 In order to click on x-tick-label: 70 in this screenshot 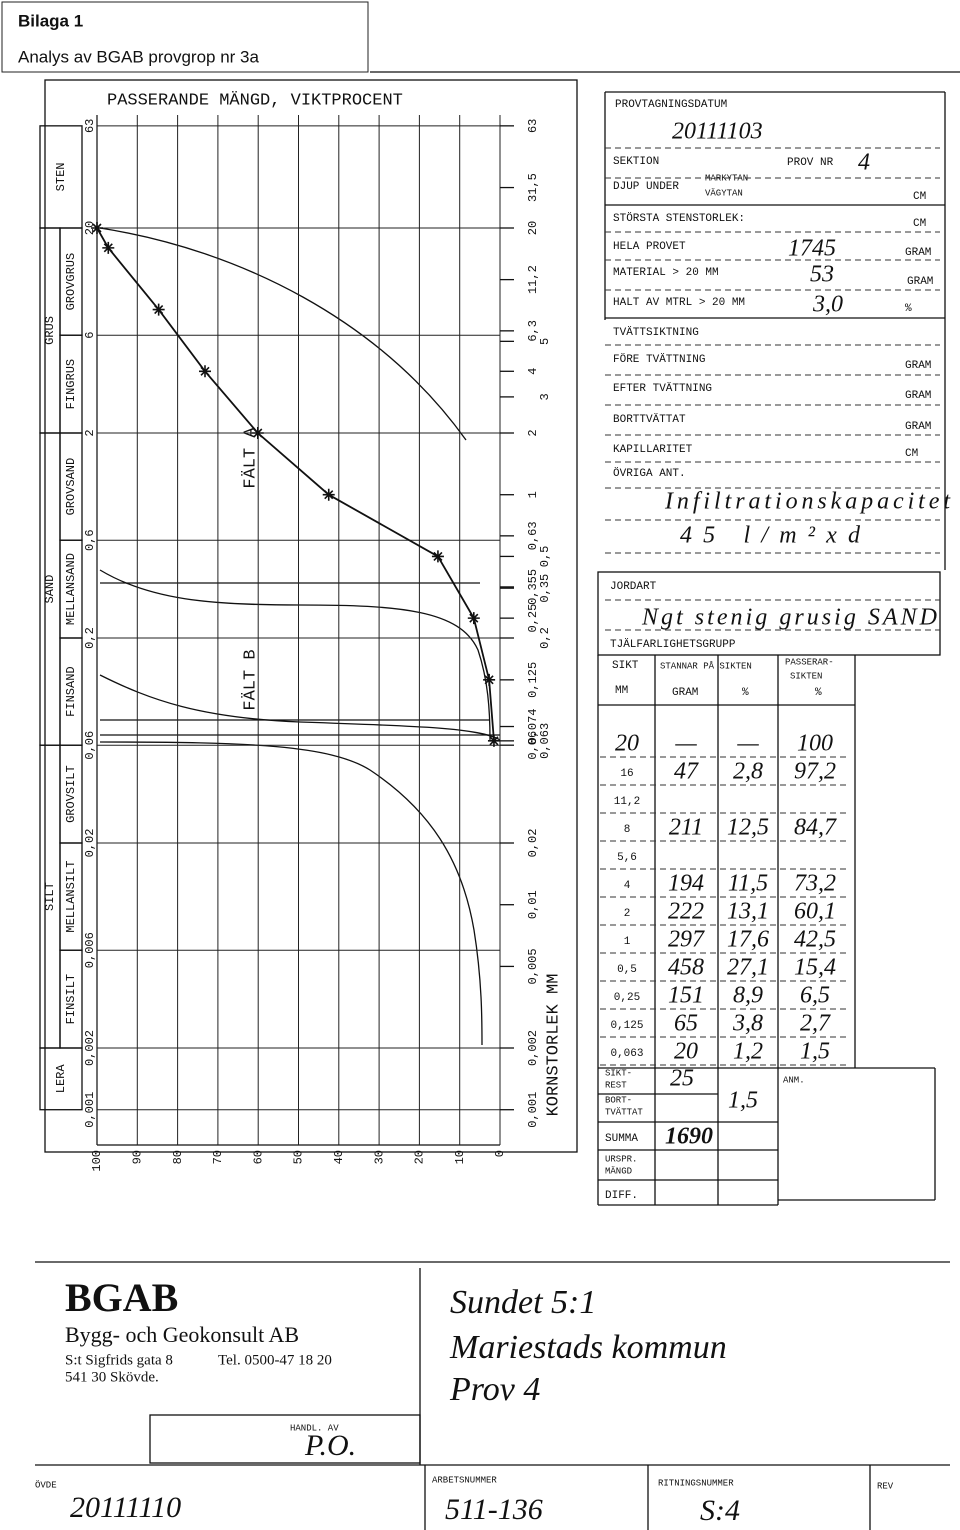, I will do `click(218, 1157)`.